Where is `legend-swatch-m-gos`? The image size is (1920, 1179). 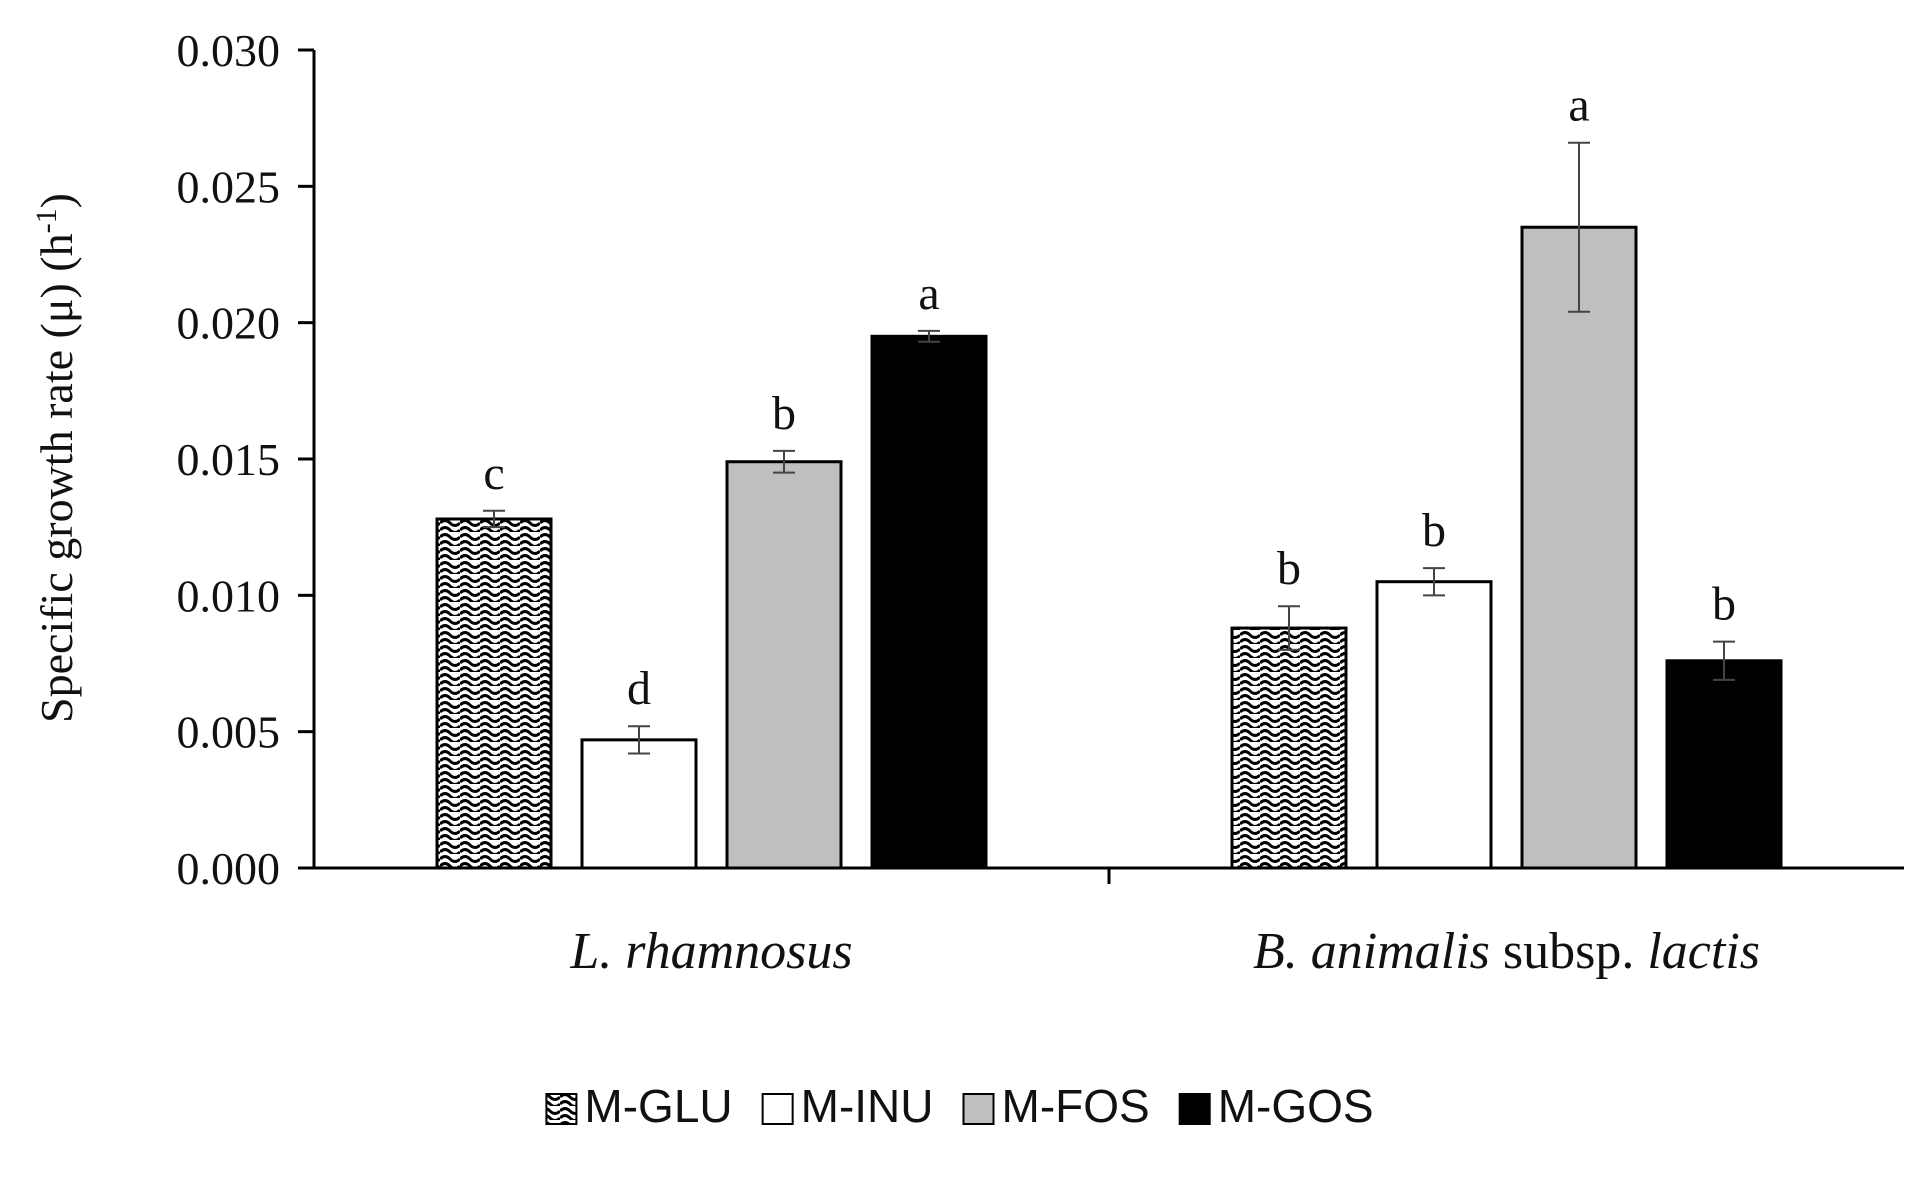 legend-swatch-m-gos is located at coordinates (1194, 1109).